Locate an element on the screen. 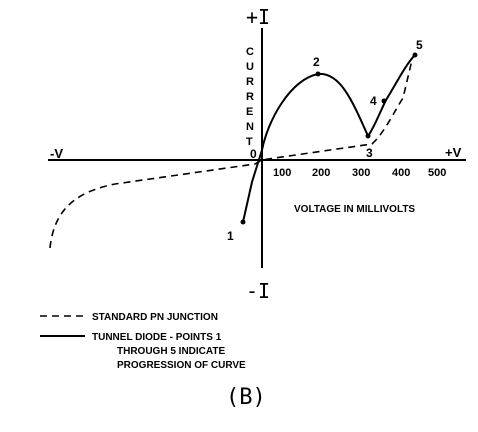 The image size is (478, 432). current-letter: C is located at coordinates (250, 52).